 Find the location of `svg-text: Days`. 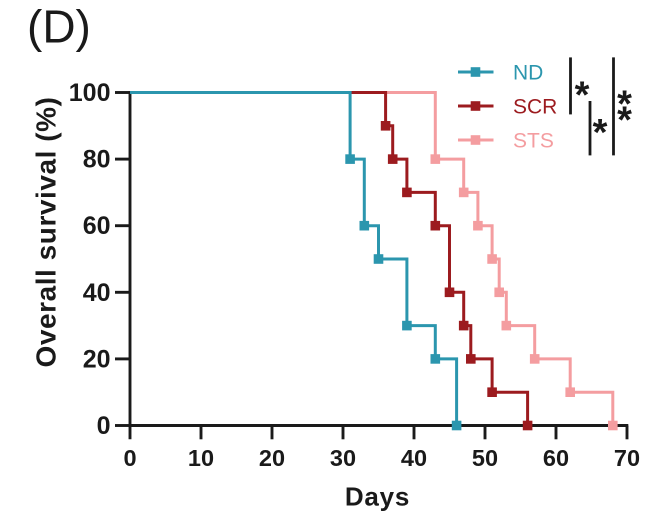

svg-text: Days is located at coordinates (377, 497).